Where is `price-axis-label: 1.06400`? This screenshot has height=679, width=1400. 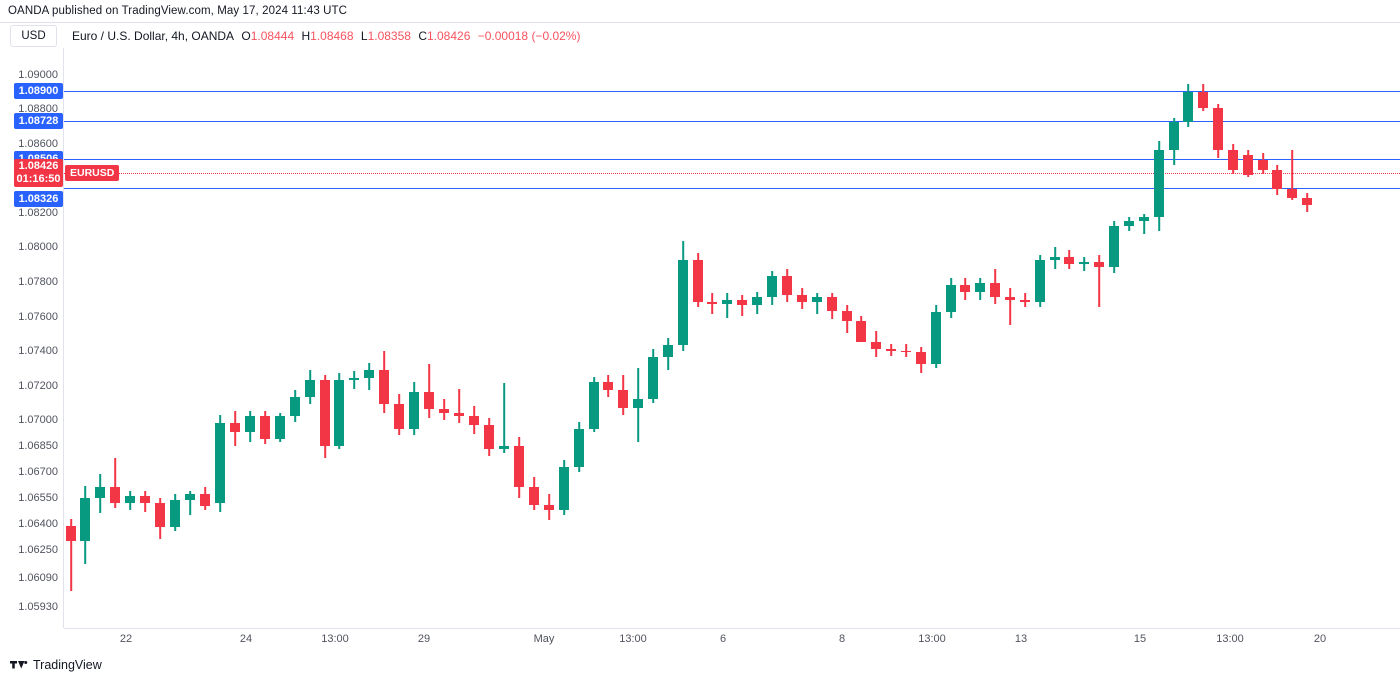
price-axis-label: 1.06400 is located at coordinates (38, 524).